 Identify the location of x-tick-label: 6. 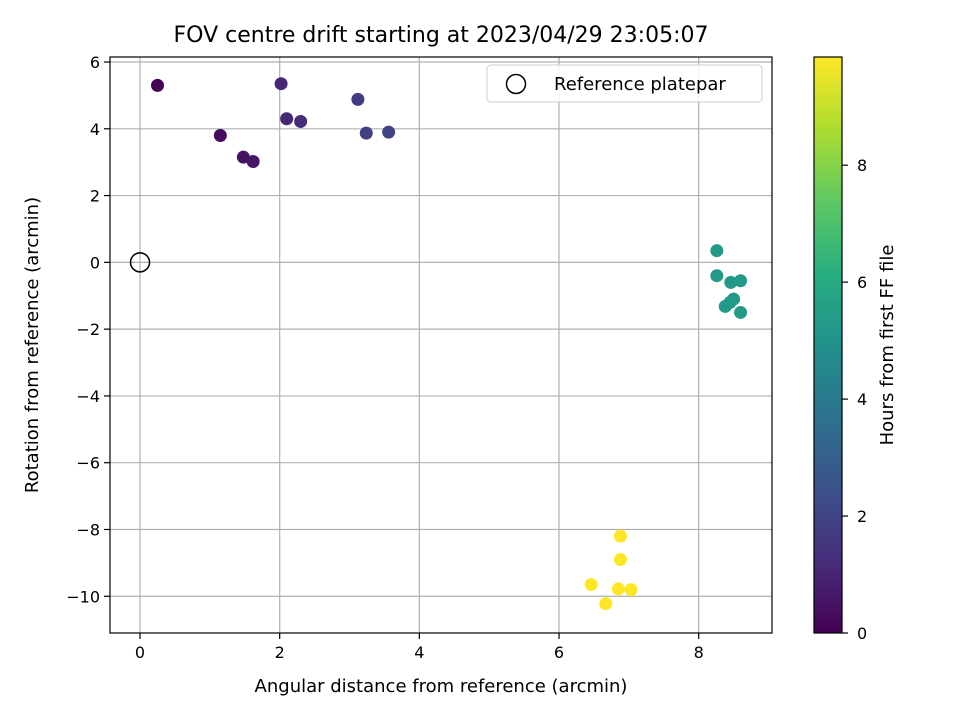
(559, 652).